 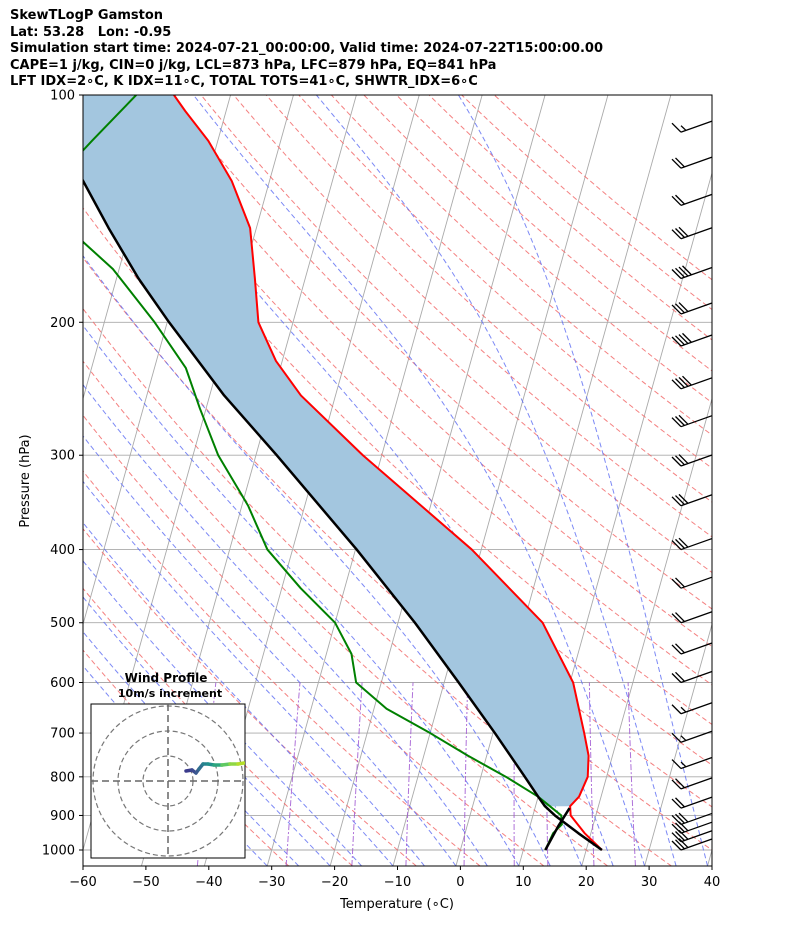 I want to click on chart-title: SkewTLogP Gamston, so click(x=87, y=15).